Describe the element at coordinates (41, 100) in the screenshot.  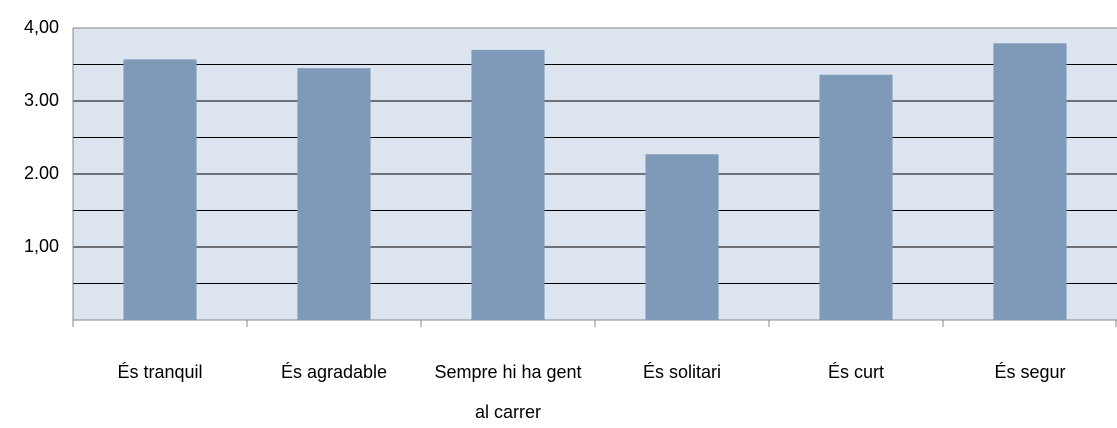
I see `y-tick-label: 3.00` at that location.